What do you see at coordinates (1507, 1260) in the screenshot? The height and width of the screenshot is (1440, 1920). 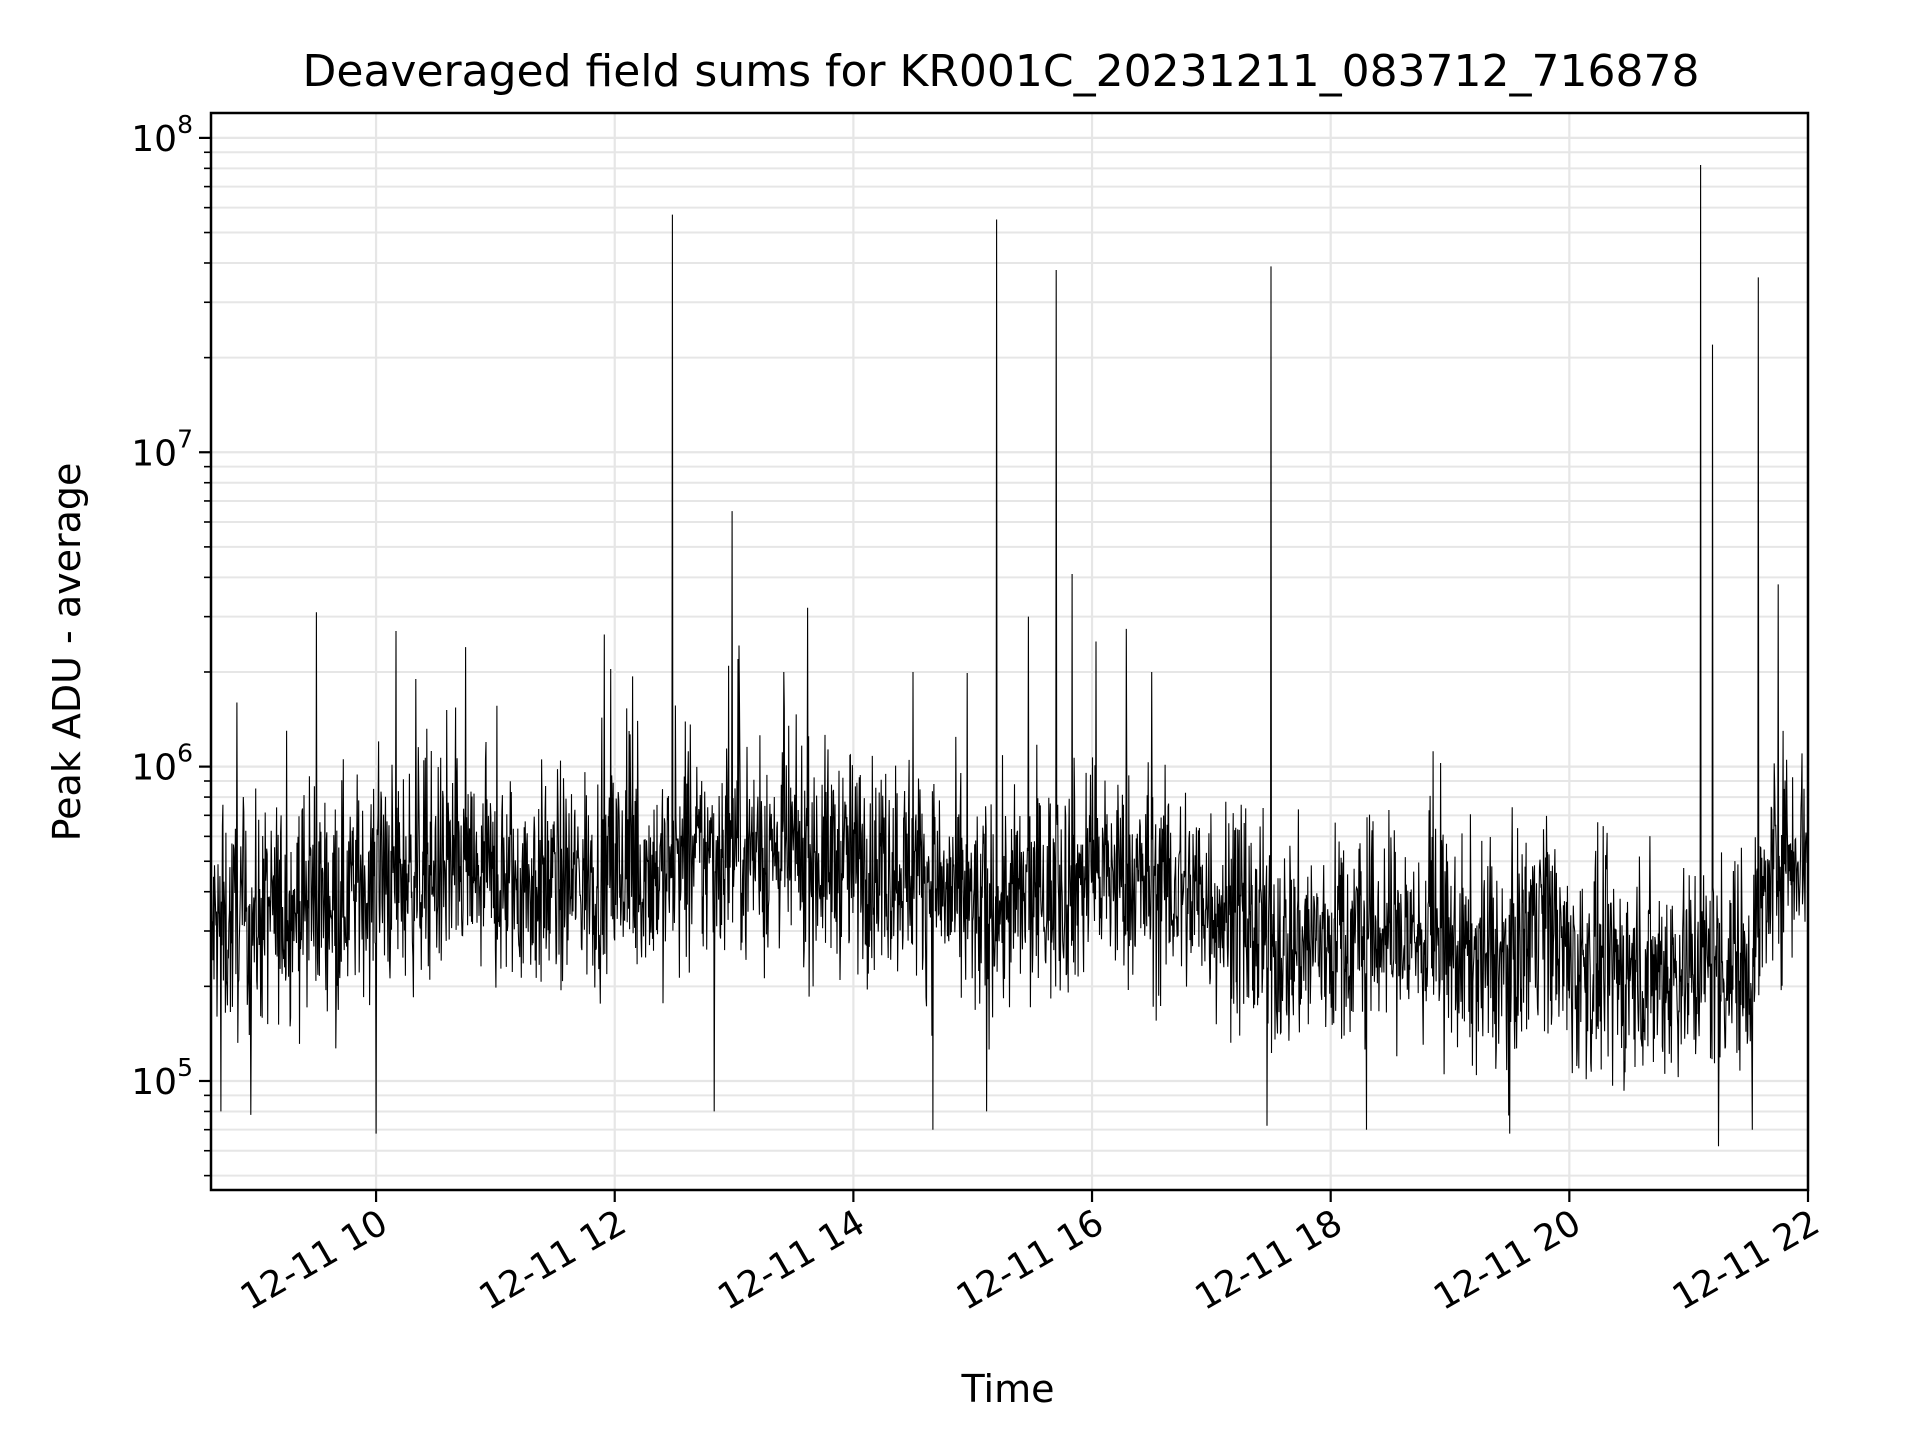 I see `x-tick-label: 12-11 20` at bounding box center [1507, 1260].